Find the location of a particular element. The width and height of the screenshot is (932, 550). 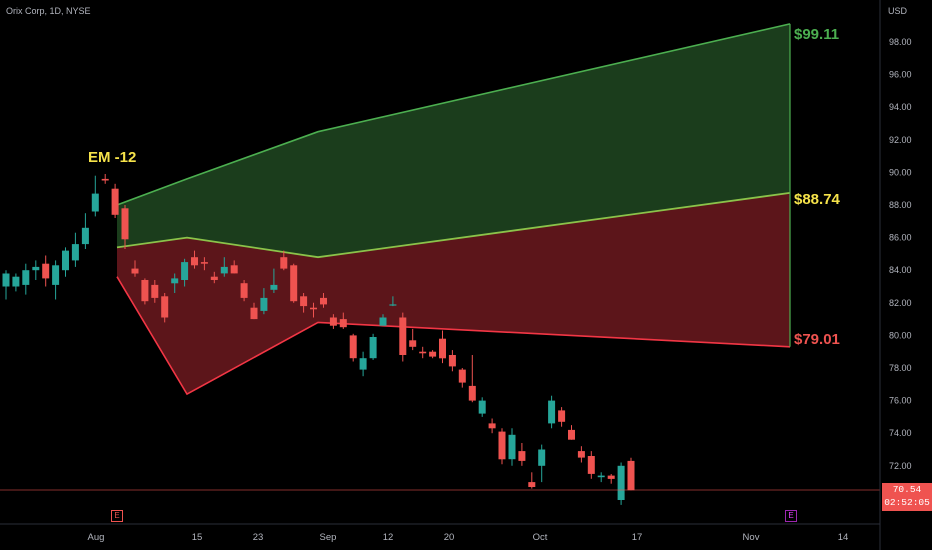

y-tick-label: 96.00 is located at coordinates (900, 75).